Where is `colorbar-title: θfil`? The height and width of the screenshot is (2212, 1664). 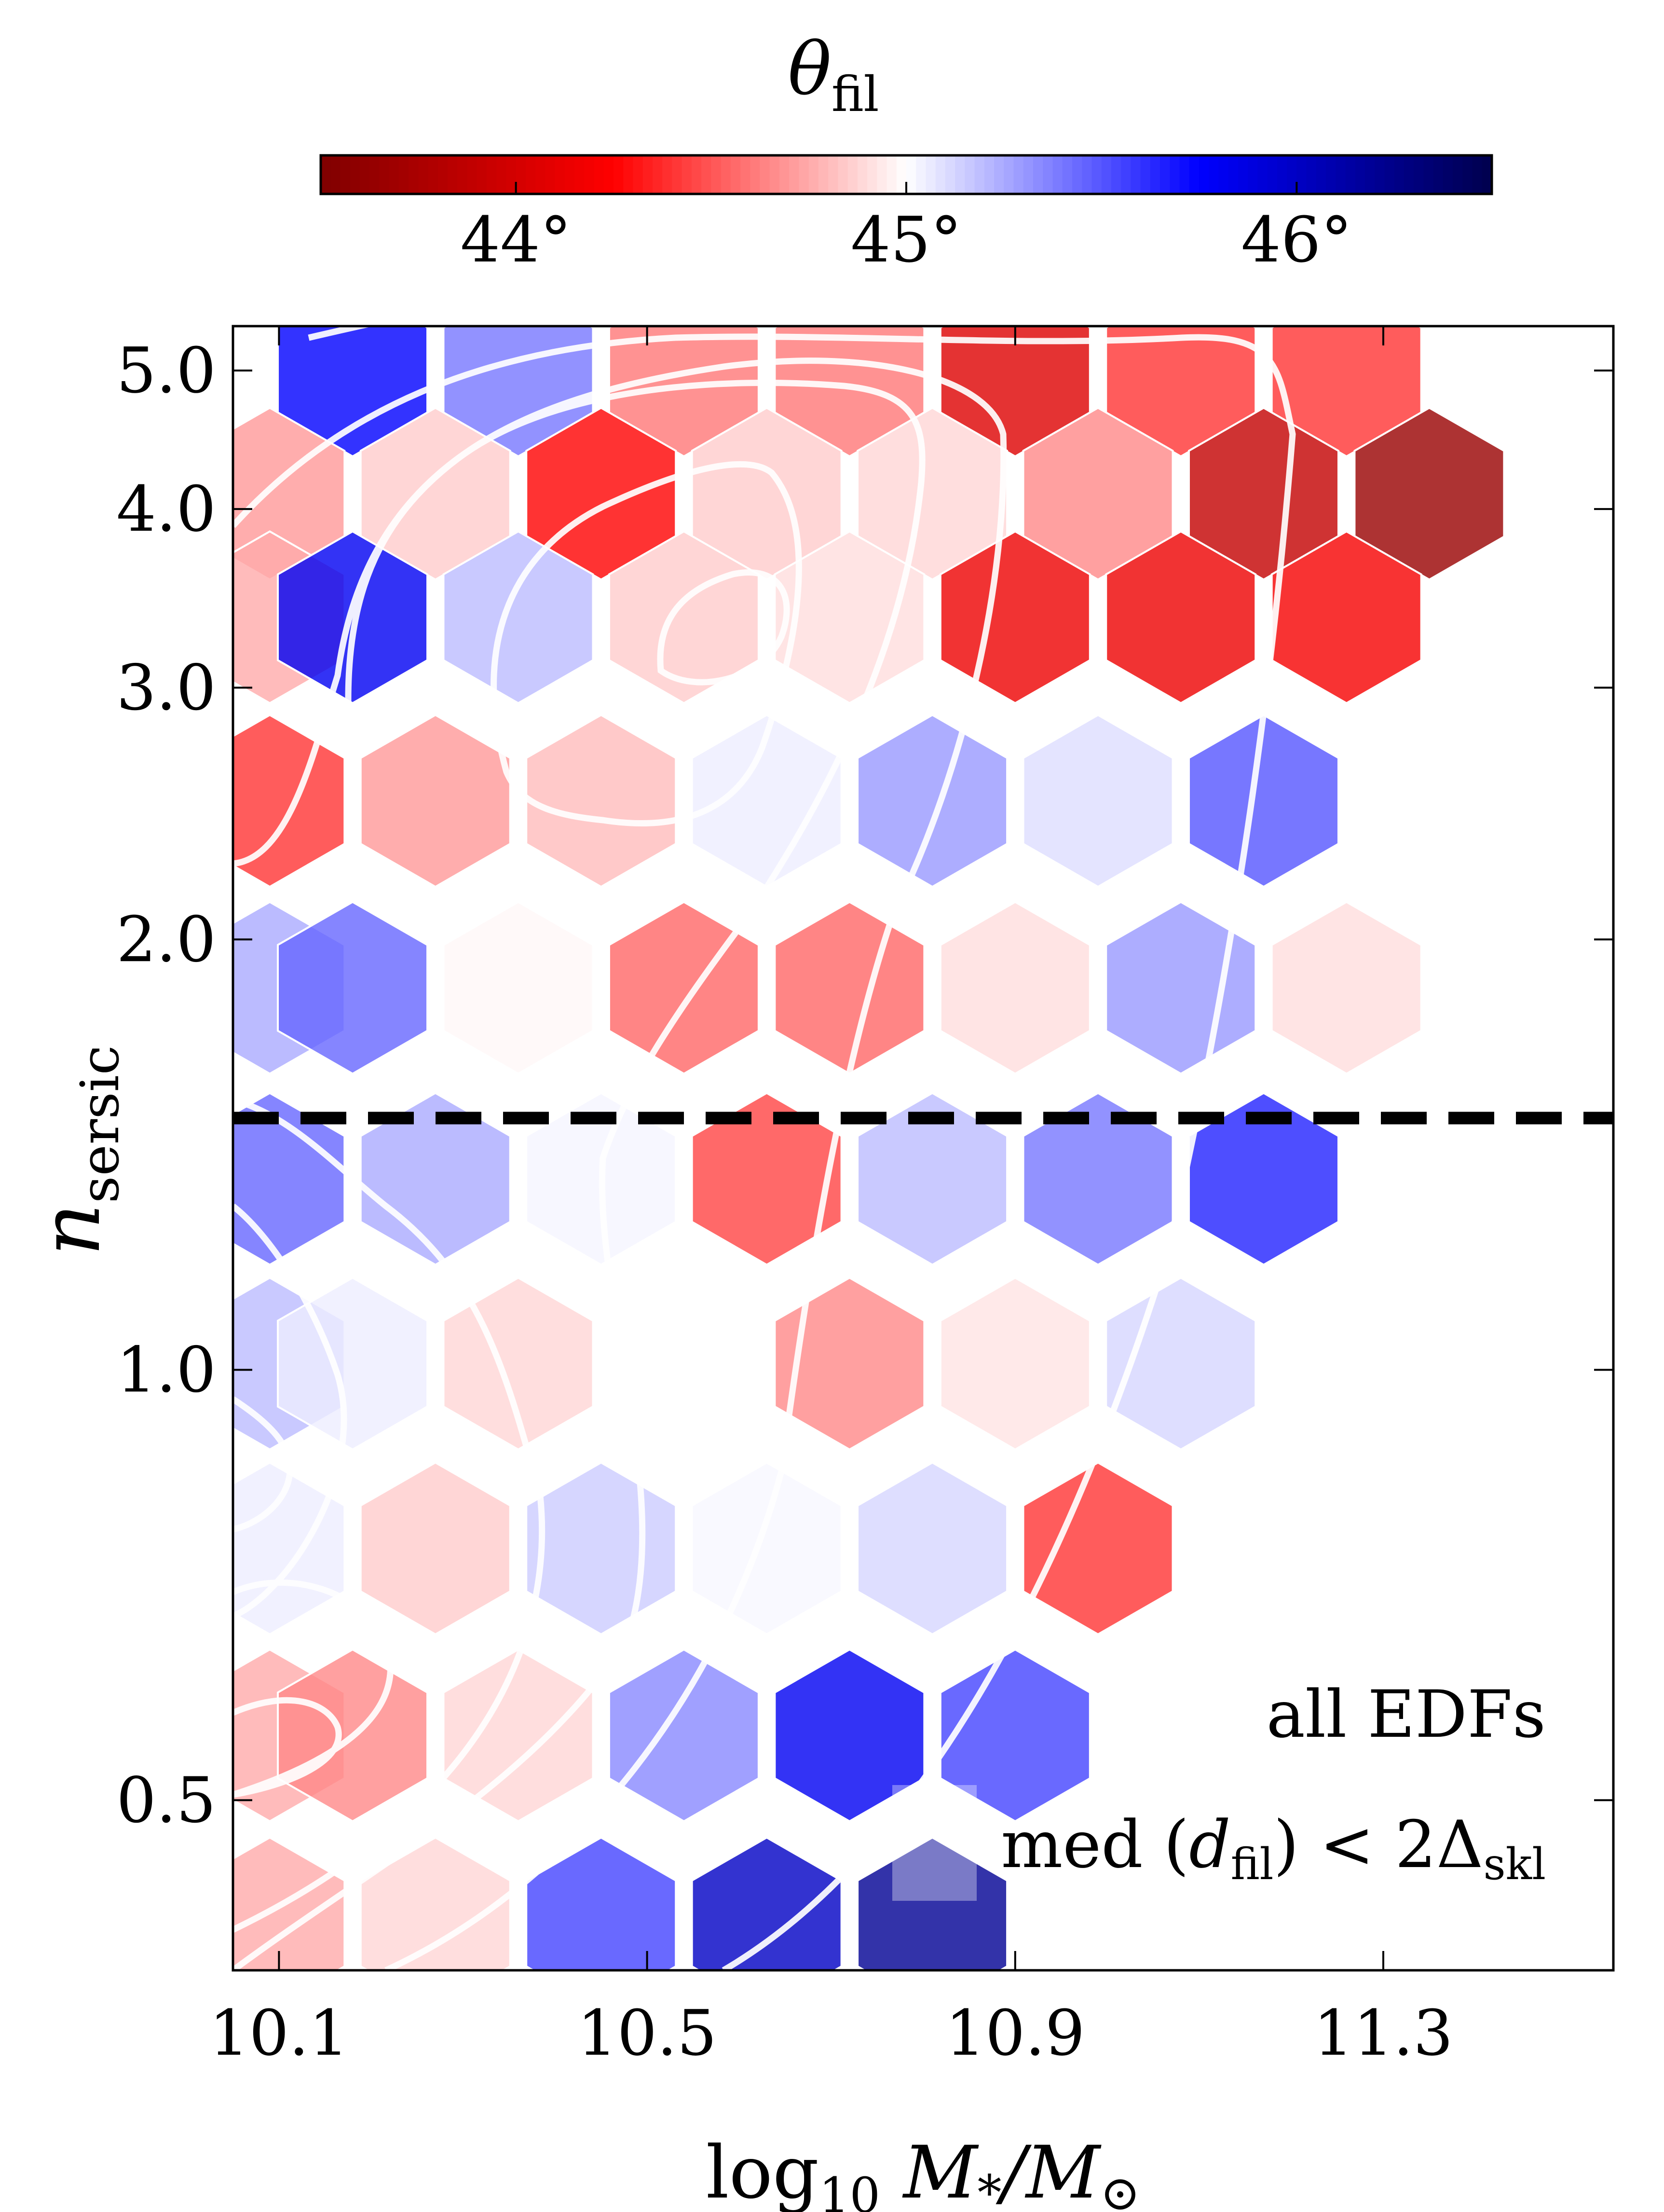
colorbar-title: θfil is located at coordinates (833, 75).